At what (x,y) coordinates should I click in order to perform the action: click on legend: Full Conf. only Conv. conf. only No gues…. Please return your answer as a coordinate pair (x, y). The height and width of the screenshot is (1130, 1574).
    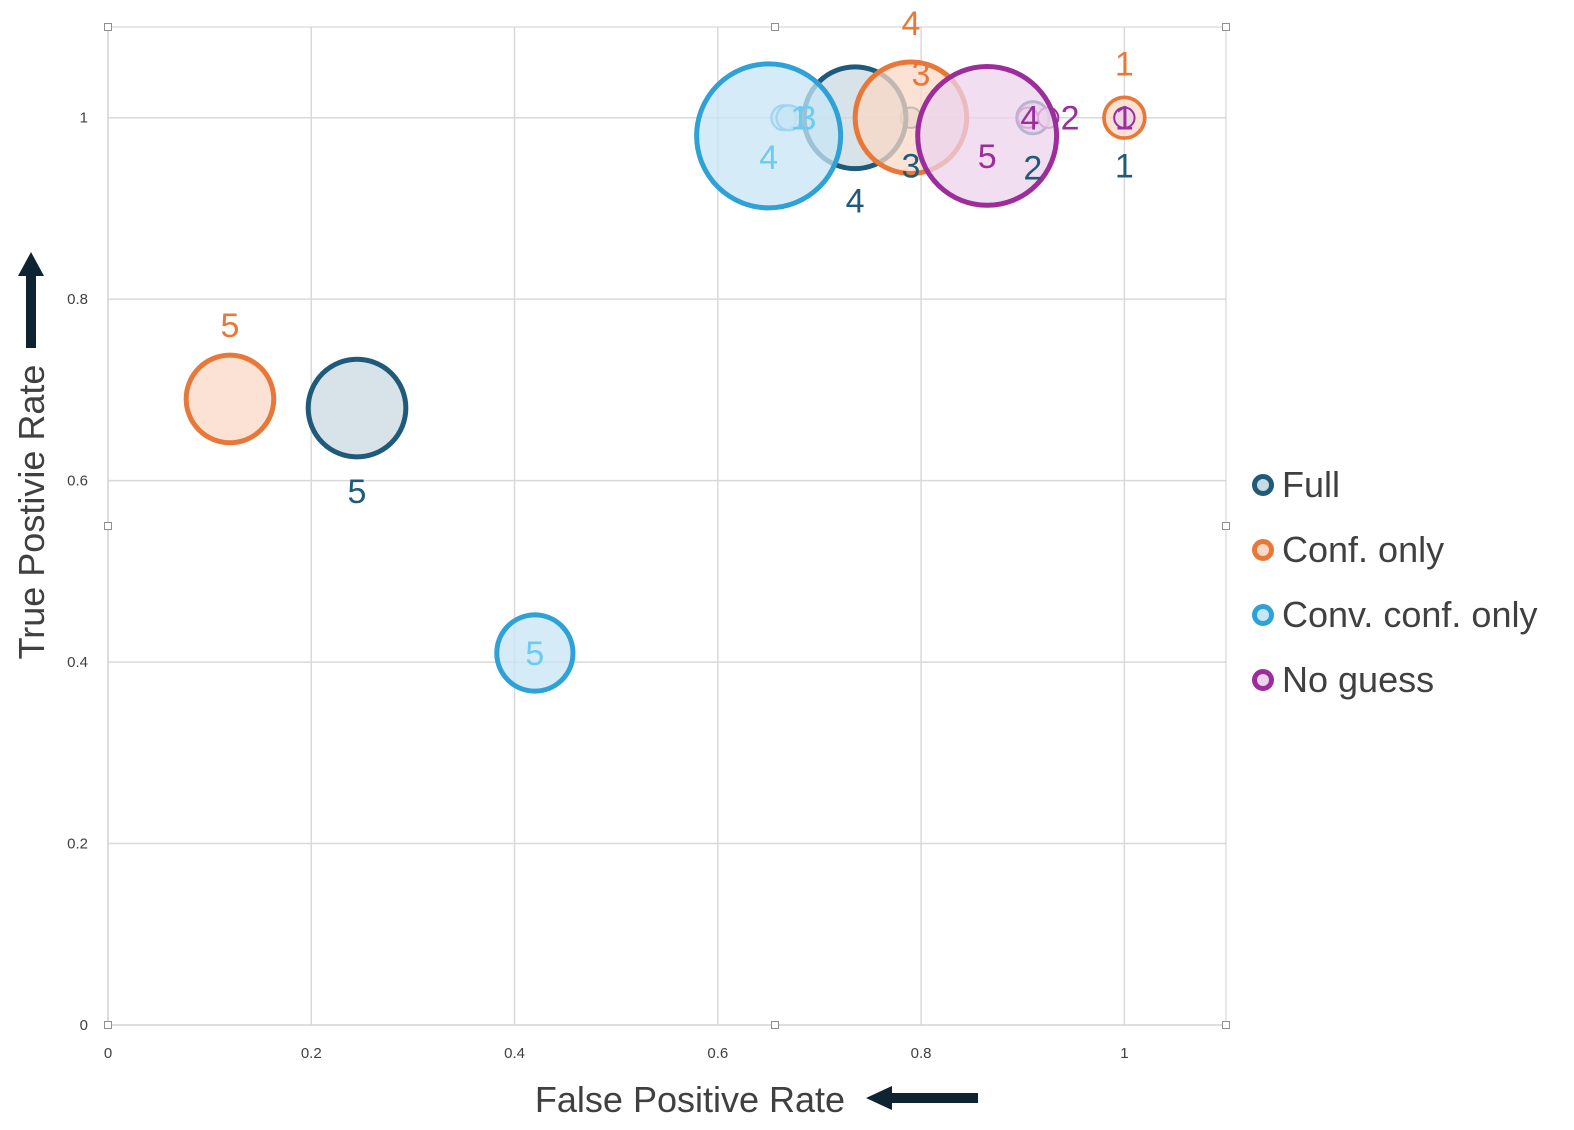
    Looking at the image, I should click on (1394, 582).